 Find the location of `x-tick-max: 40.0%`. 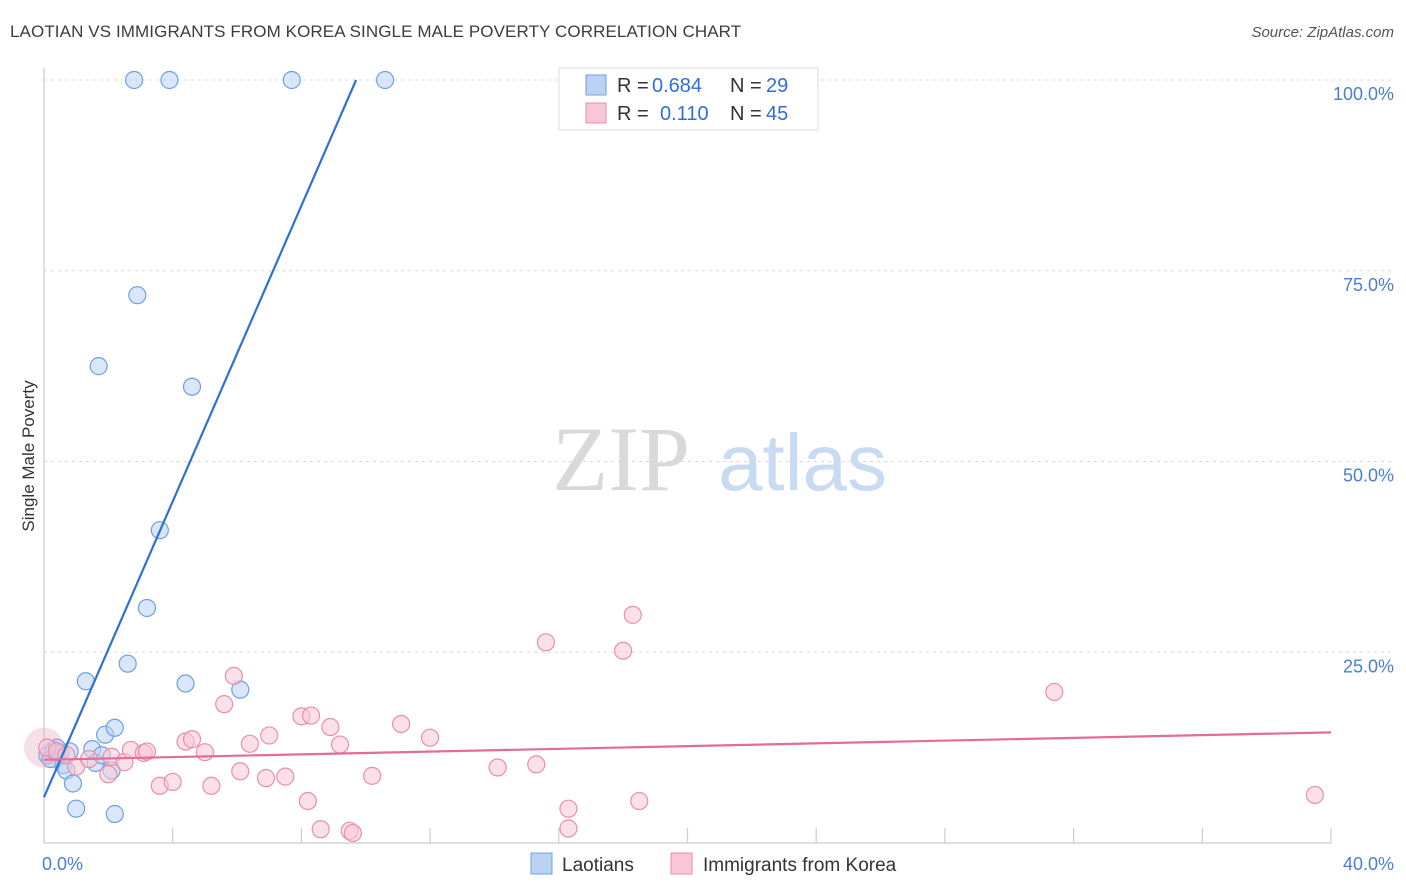

x-tick-max: 40.0% is located at coordinates (1368, 864).